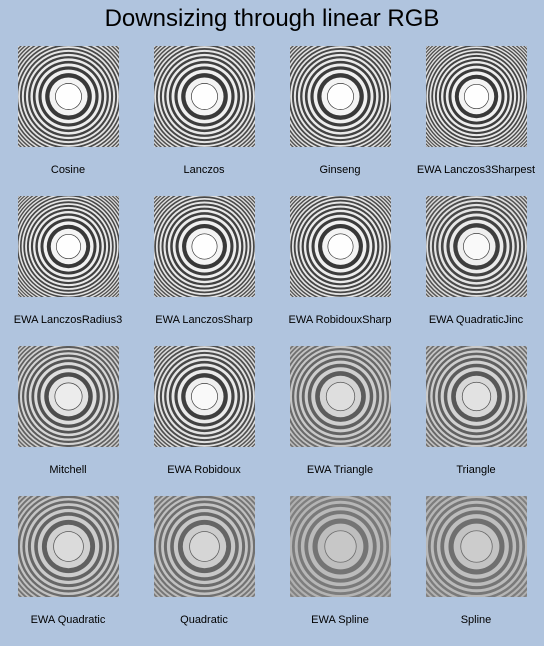 The image size is (544, 646). I want to click on filter-cell: EWA Lanczos3Sharpest, so click(476, 121).